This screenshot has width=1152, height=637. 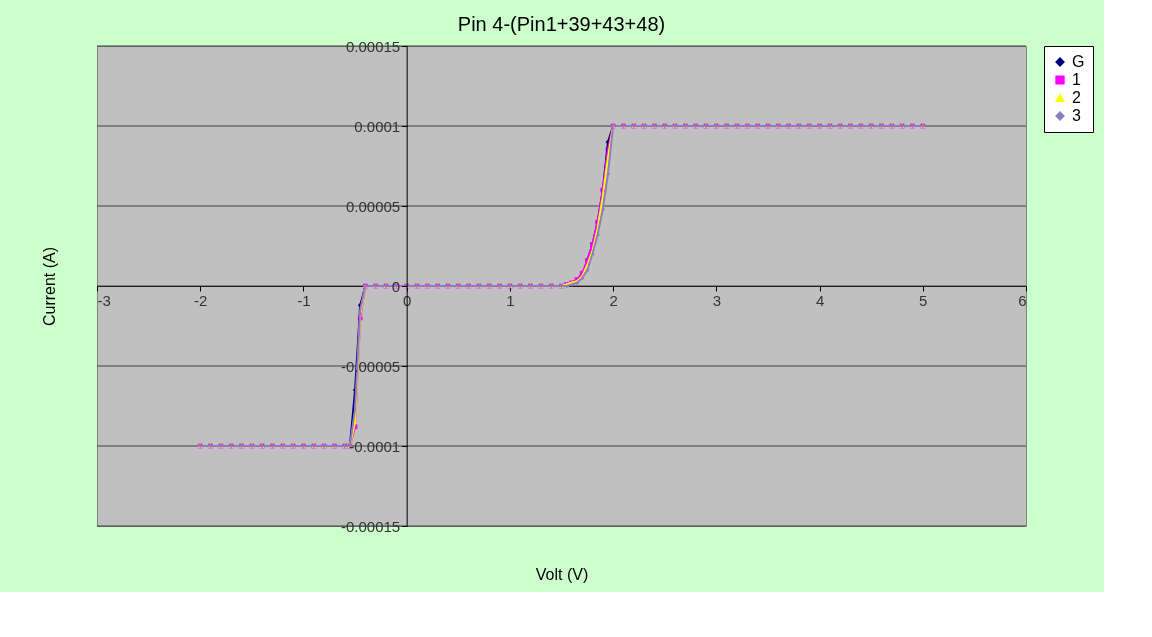 What do you see at coordinates (104, 300) in the screenshot?
I see `x-tick-label: -3` at bounding box center [104, 300].